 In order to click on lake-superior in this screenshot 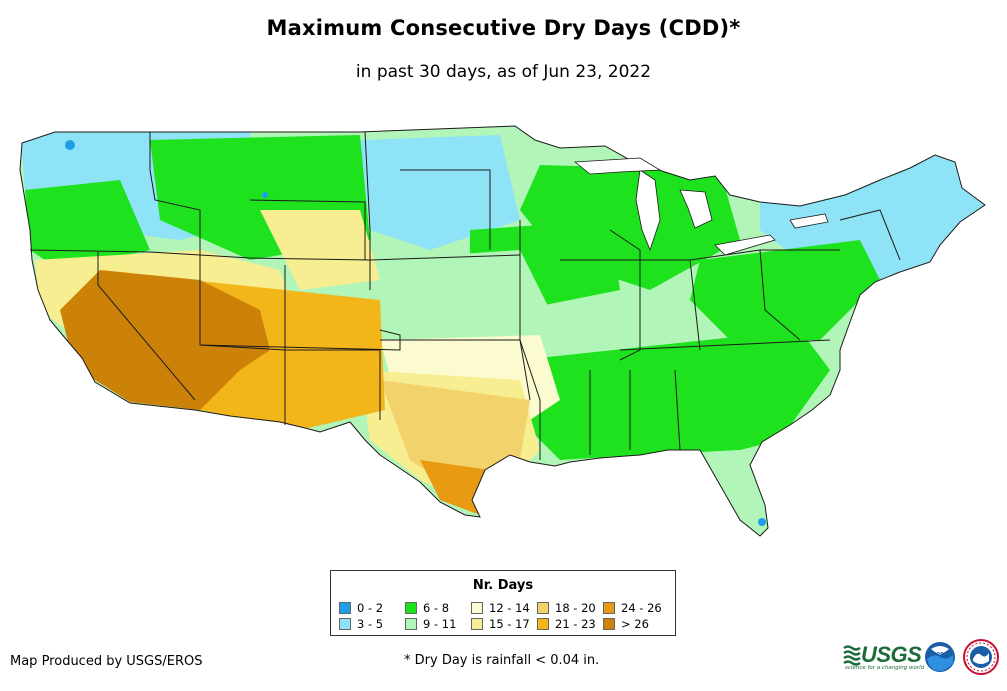, I will do `click(617, 166)`.